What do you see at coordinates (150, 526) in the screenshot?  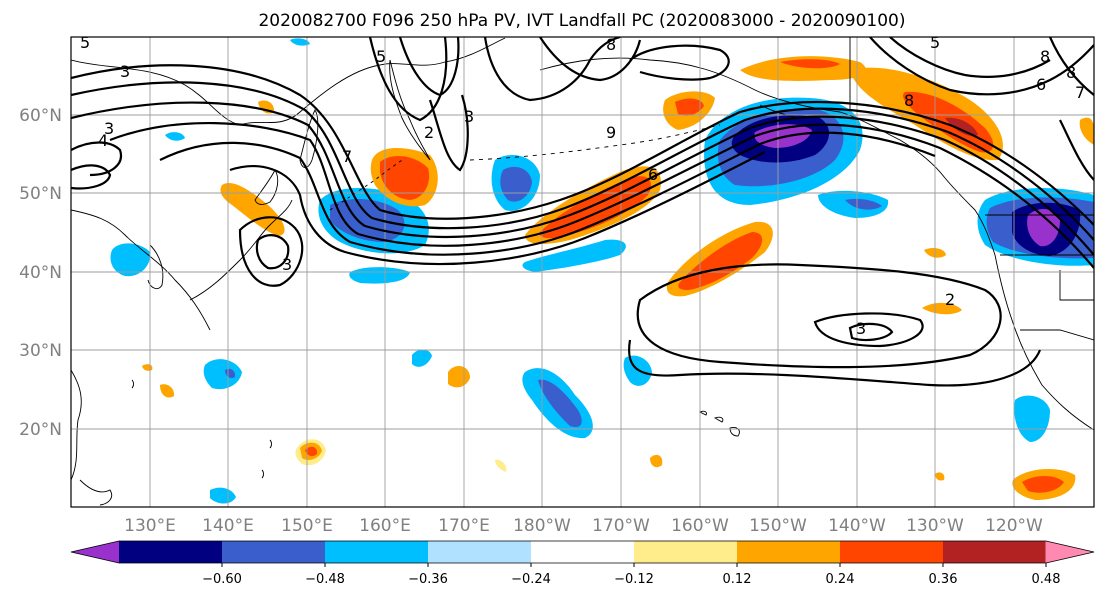 I see `lon-label: 130°E` at bounding box center [150, 526].